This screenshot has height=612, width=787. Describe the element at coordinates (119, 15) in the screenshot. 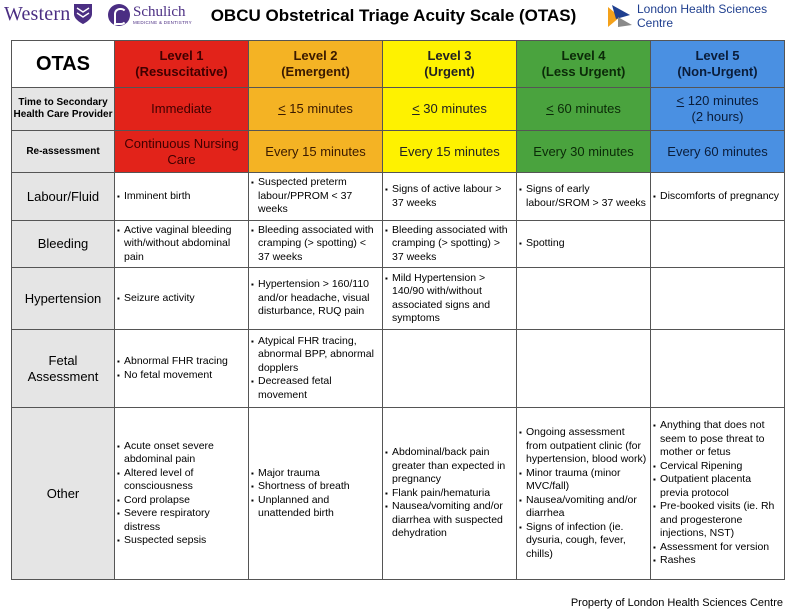

I see `schulich-mark-icon` at that location.